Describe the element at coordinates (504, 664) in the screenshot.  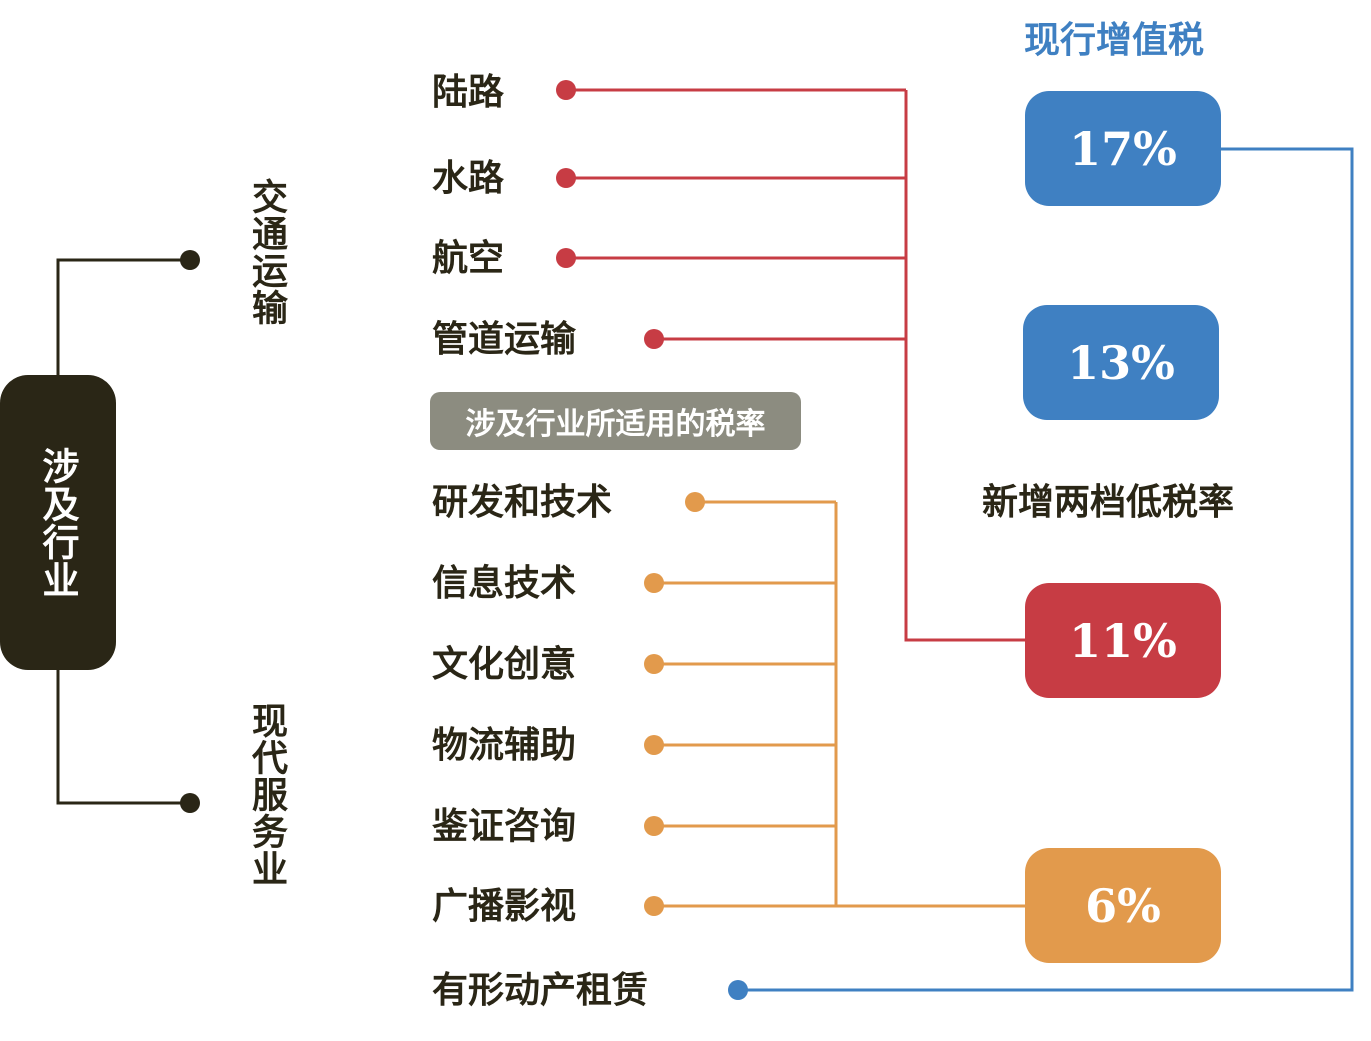
I see `item-culture: 文化创意` at that location.